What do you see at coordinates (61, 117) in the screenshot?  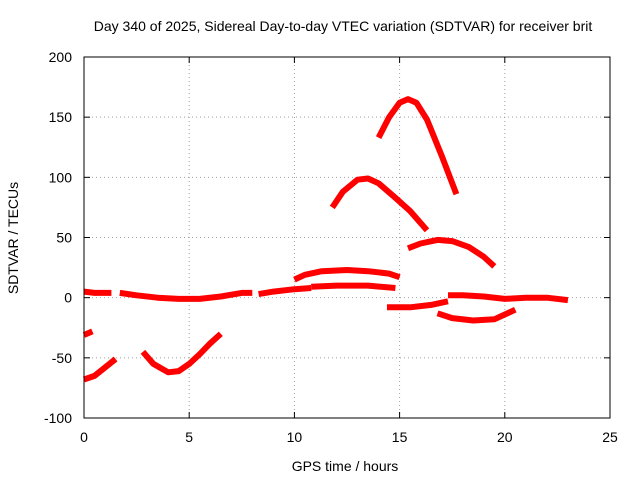 I see `y-tick-label: 150` at bounding box center [61, 117].